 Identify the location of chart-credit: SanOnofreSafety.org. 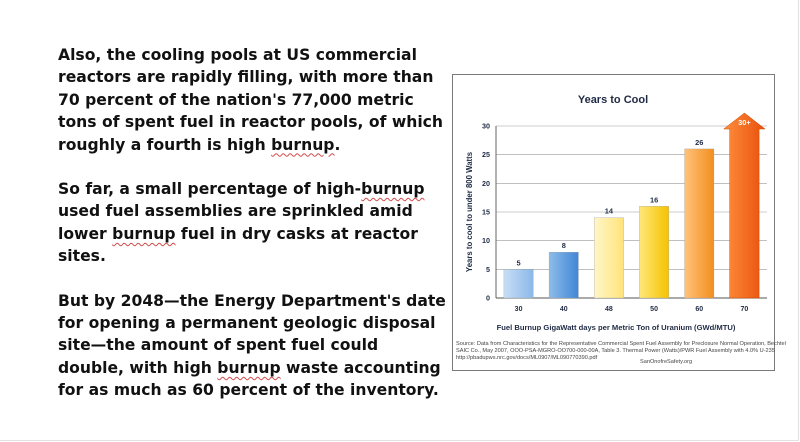
(666, 362).